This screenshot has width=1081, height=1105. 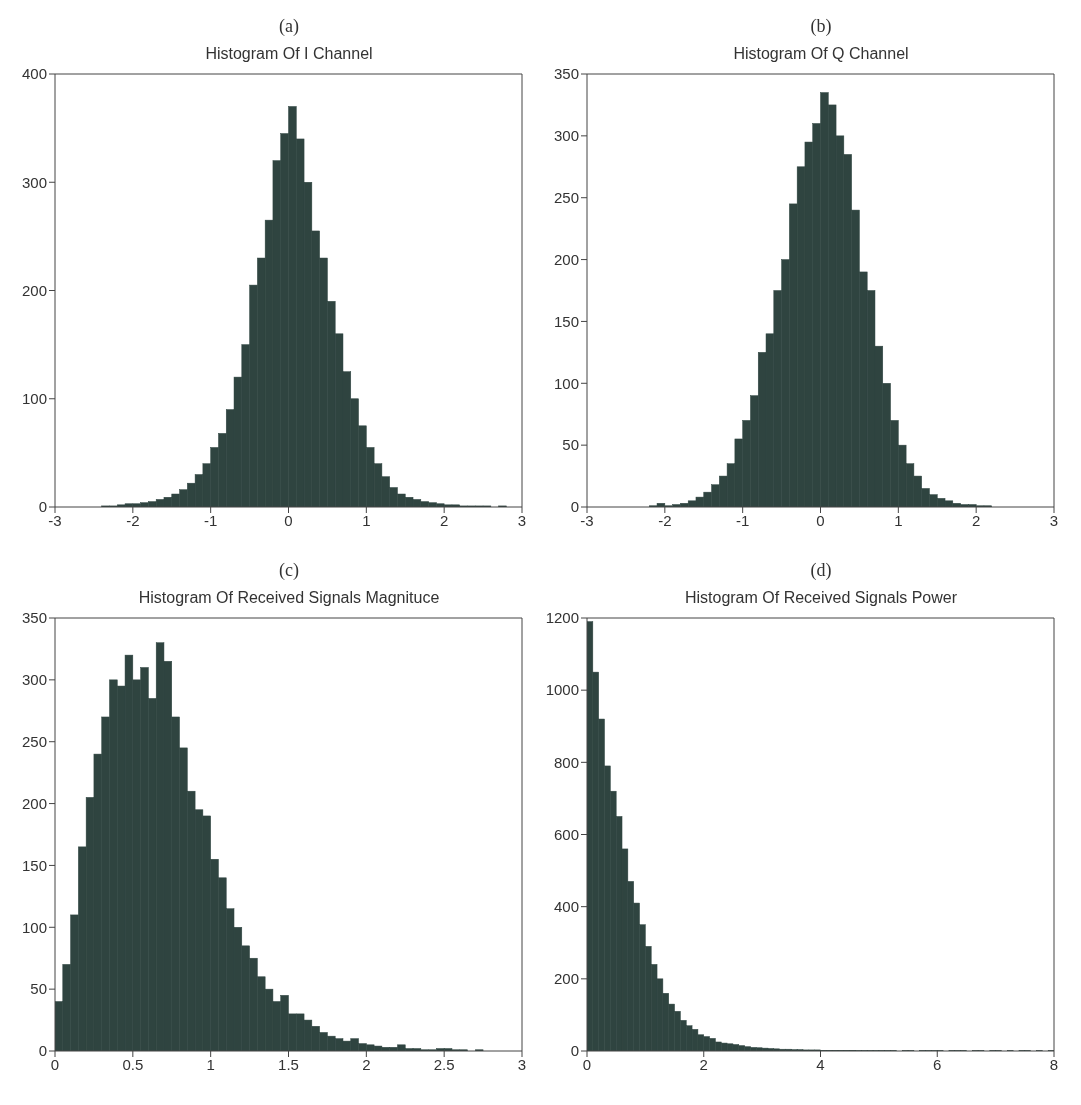 What do you see at coordinates (820, 54) in the screenshot?
I see `chart-subtitle: Histogram Of Q Channel` at bounding box center [820, 54].